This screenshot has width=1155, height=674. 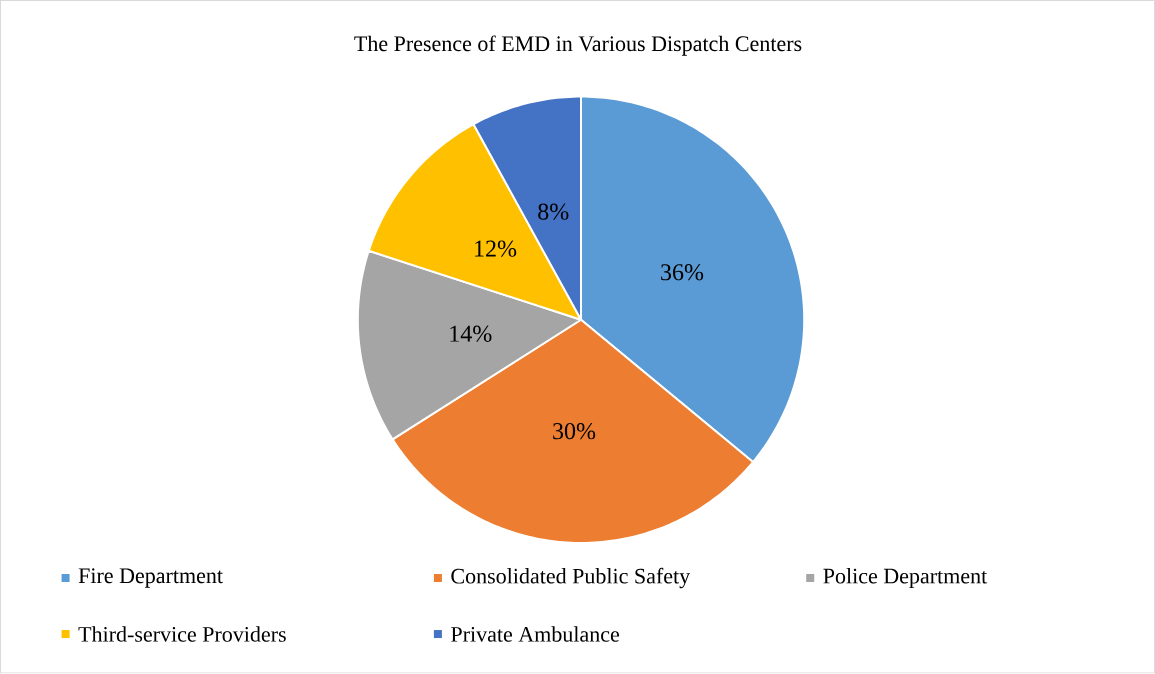 What do you see at coordinates (571, 578) in the screenshot?
I see `legend-label: Consolidated Public Safety` at bounding box center [571, 578].